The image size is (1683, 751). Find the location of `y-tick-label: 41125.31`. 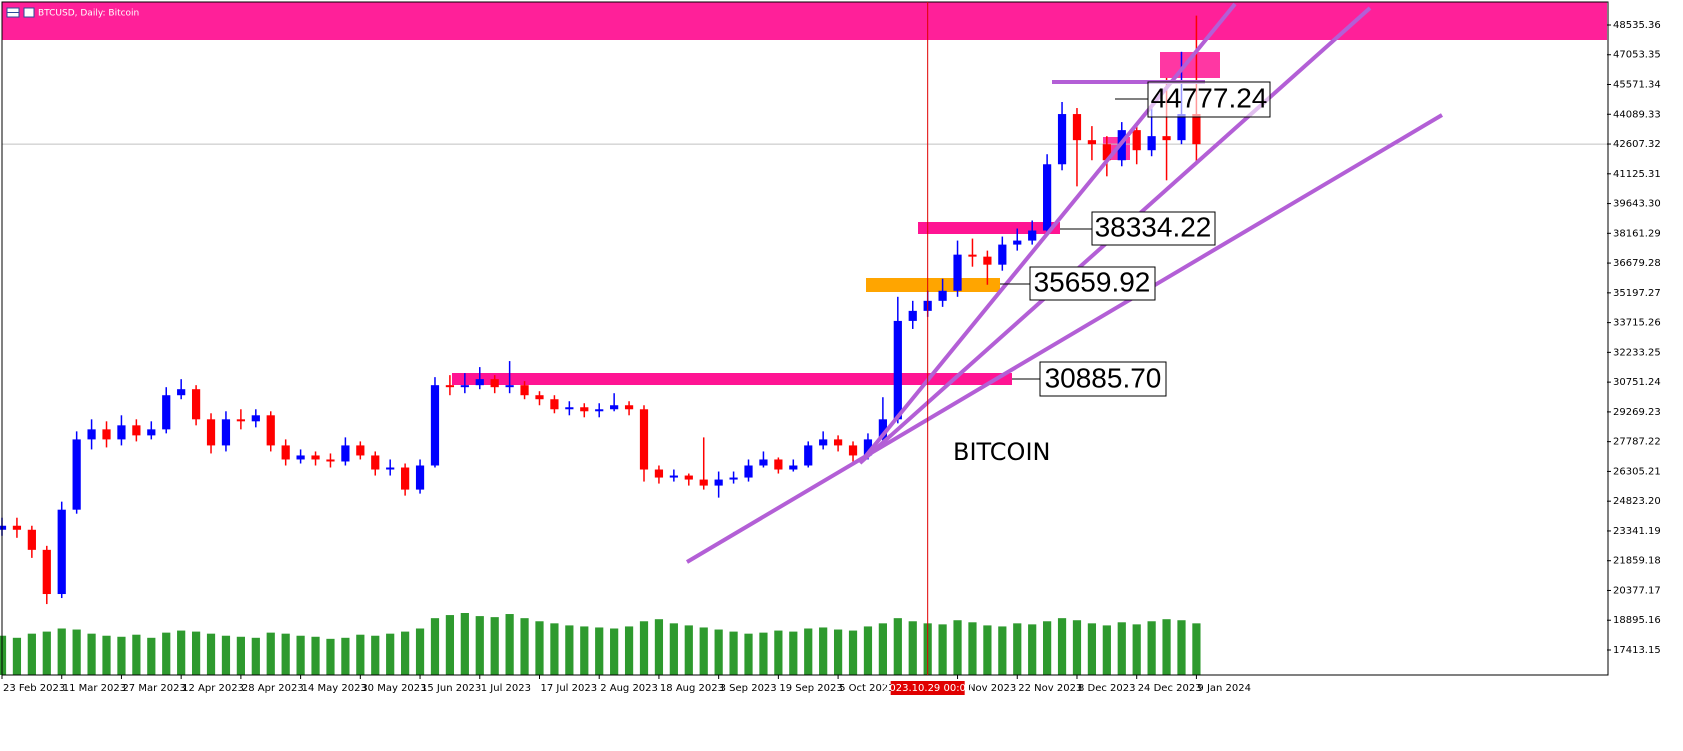

y-tick-label: 41125.31 is located at coordinates (1637, 174).